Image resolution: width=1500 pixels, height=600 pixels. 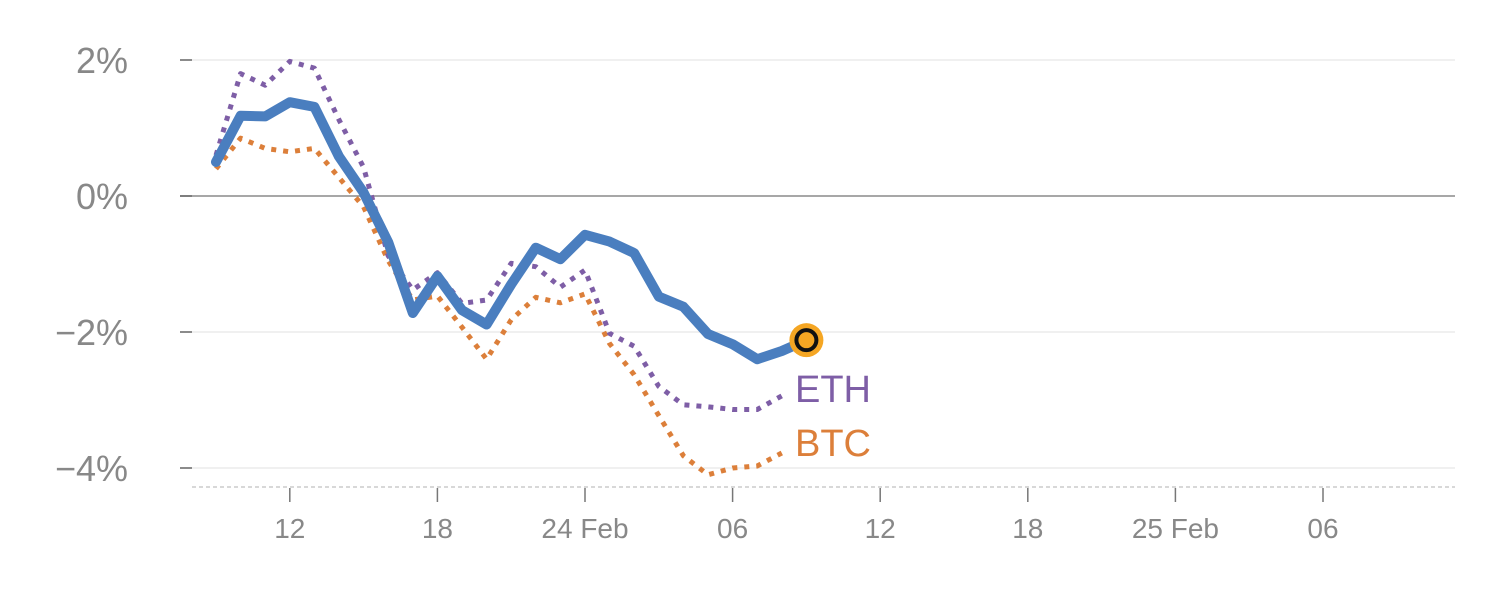 What do you see at coordinates (584, 528) in the screenshot?
I see `x-tick-label: 24 Feb` at bounding box center [584, 528].